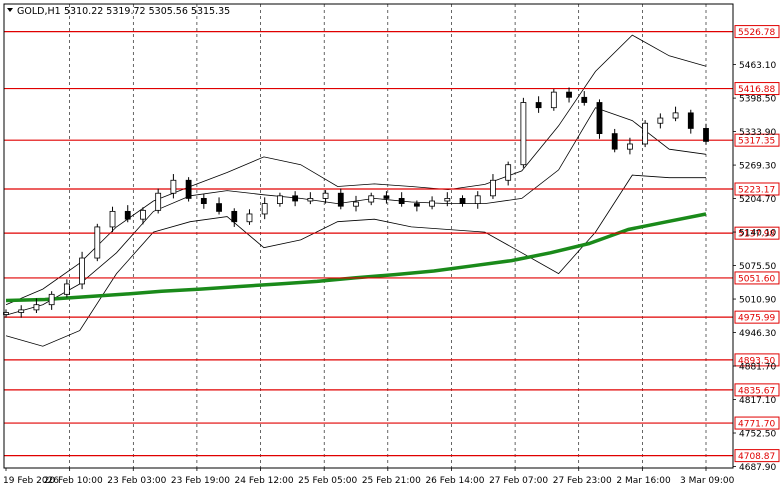 The width and height of the screenshot is (781, 493). Describe the element at coordinates (757, 200) in the screenshot. I see `y-tick-label: 5204.70` at that location.